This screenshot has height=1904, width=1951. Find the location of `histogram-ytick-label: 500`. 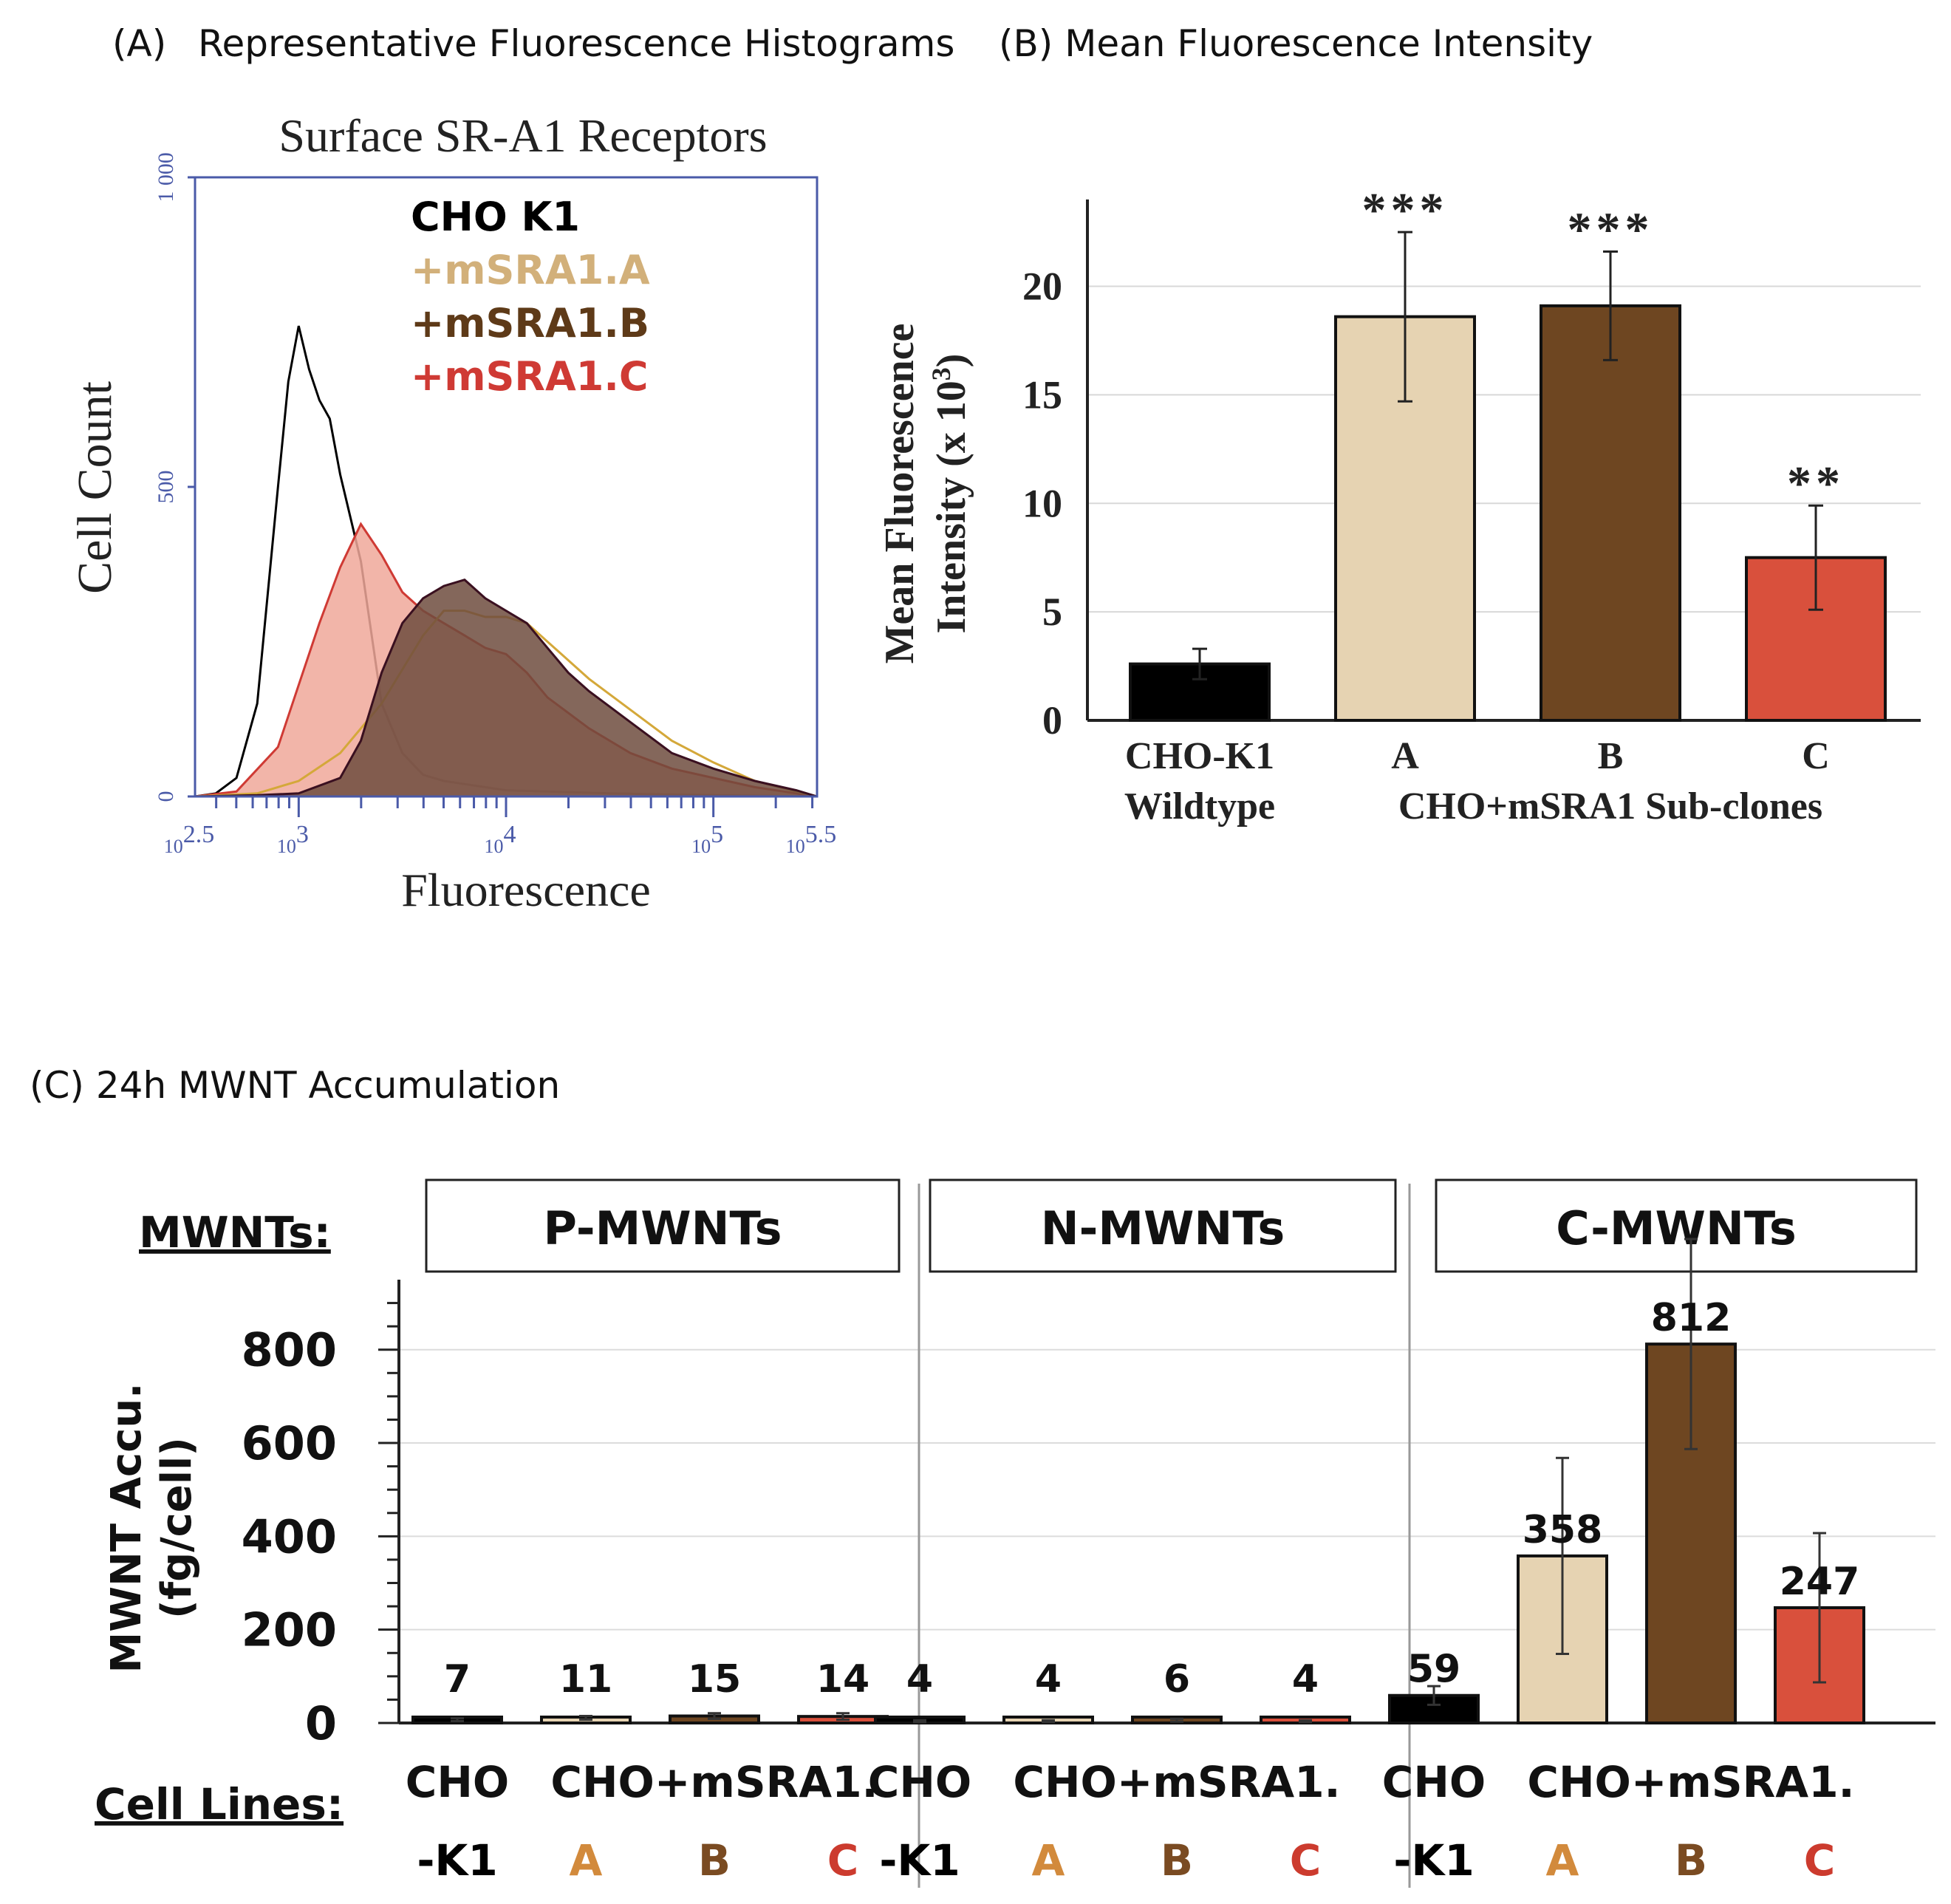

histogram-ytick-label: 500 is located at coordinates (166, 487).